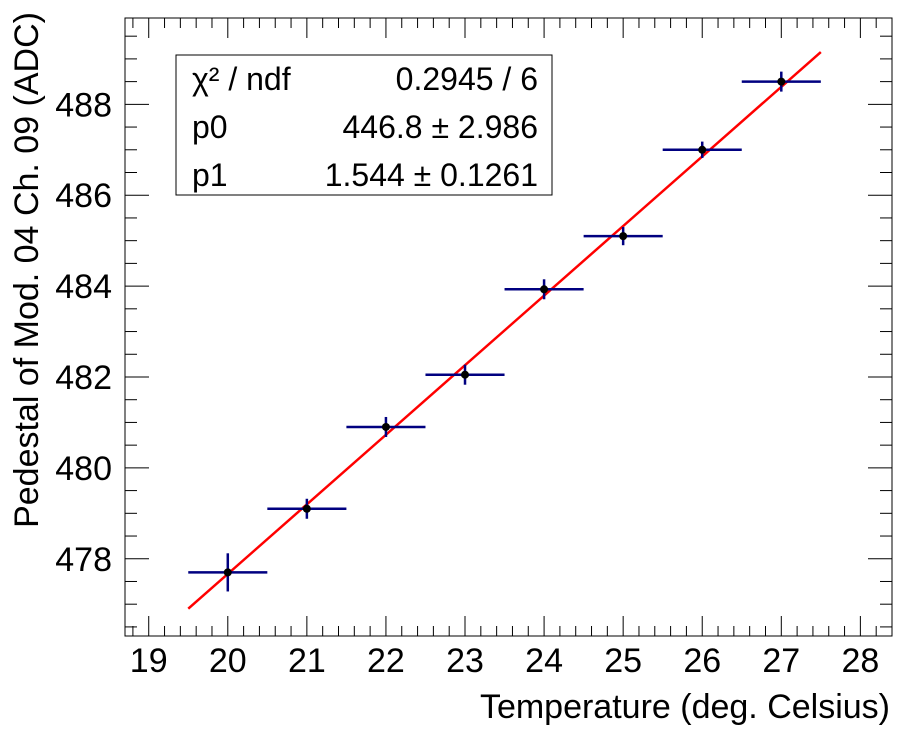  What do you see at coordinates (210, 127) in the screenshot?
I see `stats-row-name: p0` at bounding box center [210, 127].